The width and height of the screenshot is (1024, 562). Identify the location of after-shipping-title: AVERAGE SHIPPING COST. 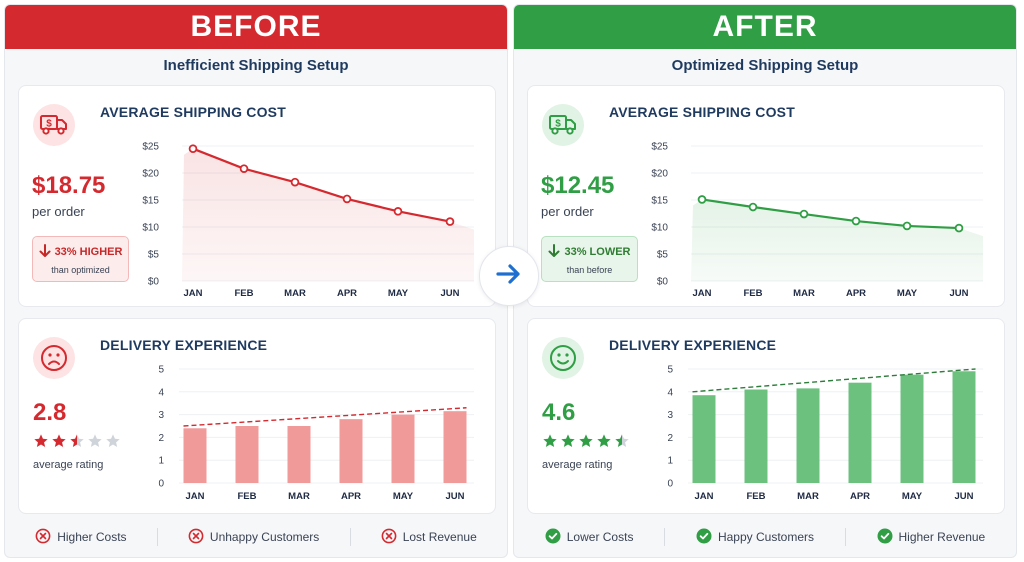
(702, 112).